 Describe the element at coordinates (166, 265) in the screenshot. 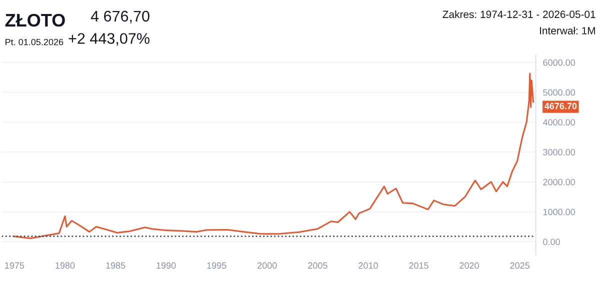

I see `x-tick-label: 1990` at that location.